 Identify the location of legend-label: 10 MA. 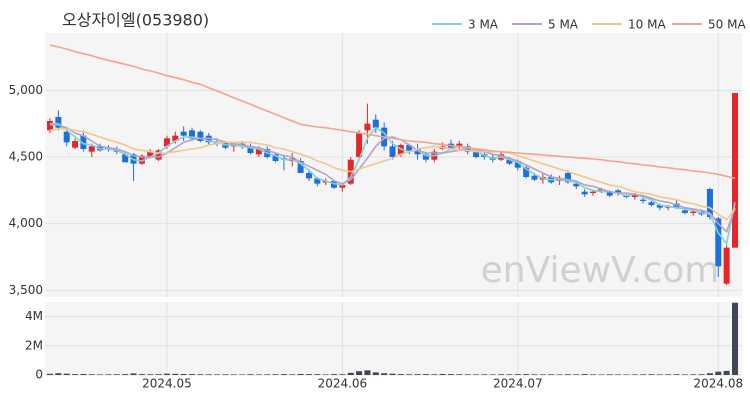
(647, 25).